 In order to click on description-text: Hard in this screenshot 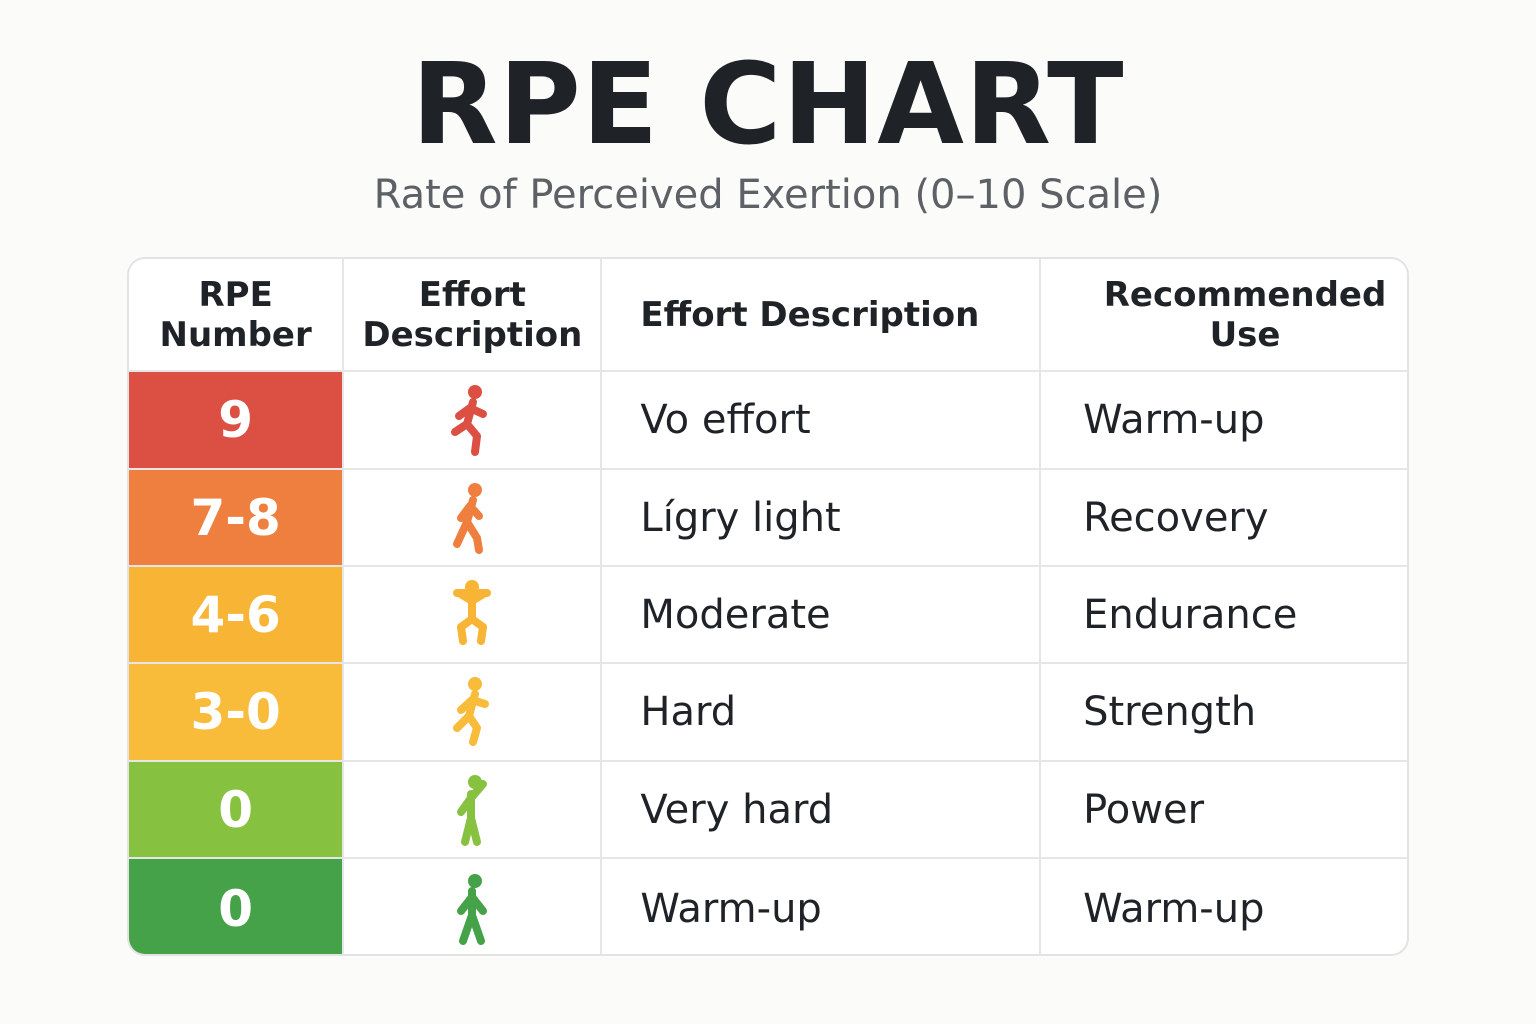, I will do `click(688, 712)`.